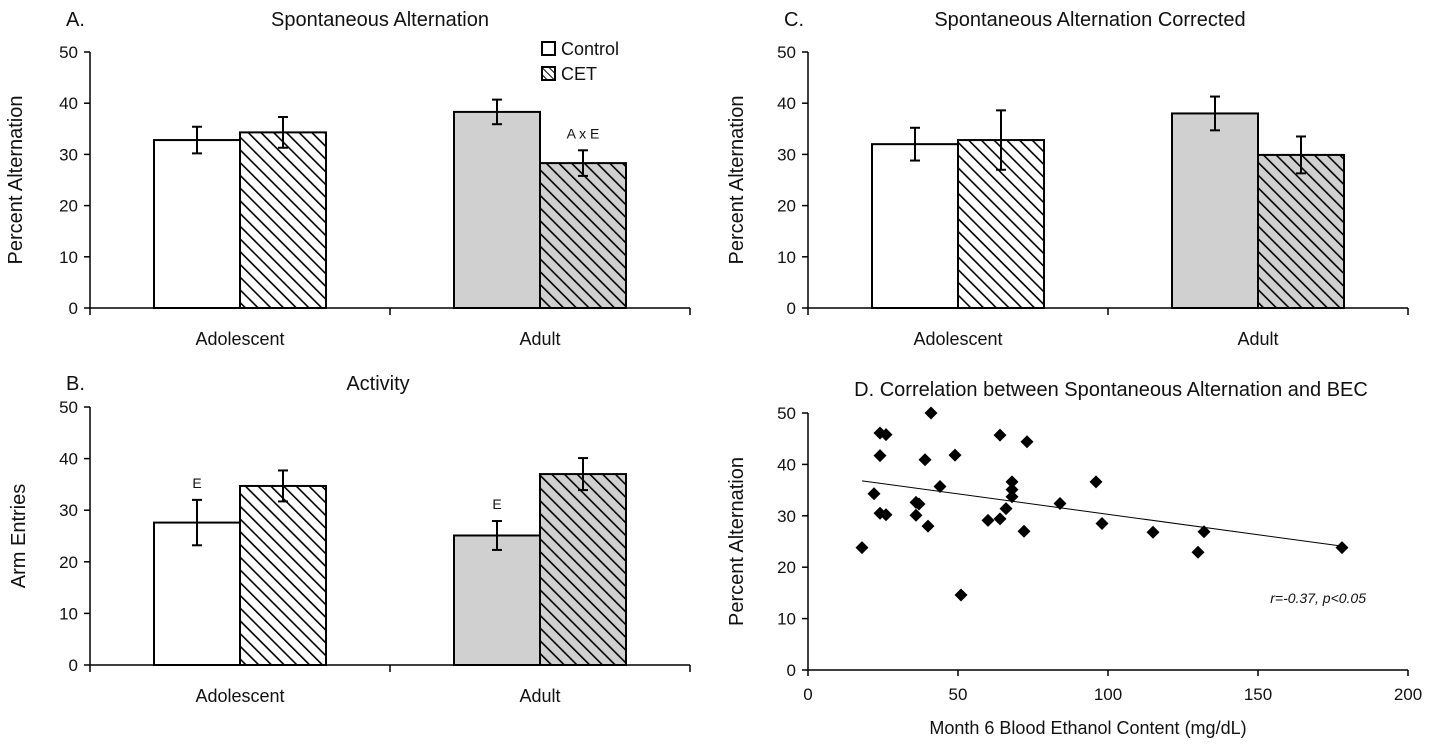  Describe the element at coordinates (75, 20) in the screenshot. I see `panel-letter: A.` at that location.